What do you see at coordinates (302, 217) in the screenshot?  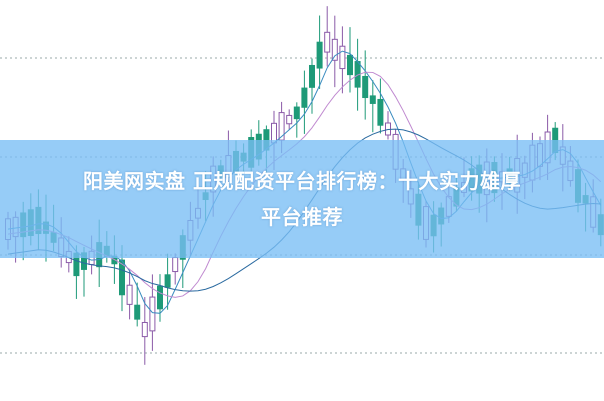 I see `title-line-2: 平台推荐` at bounding box center [302, 217].